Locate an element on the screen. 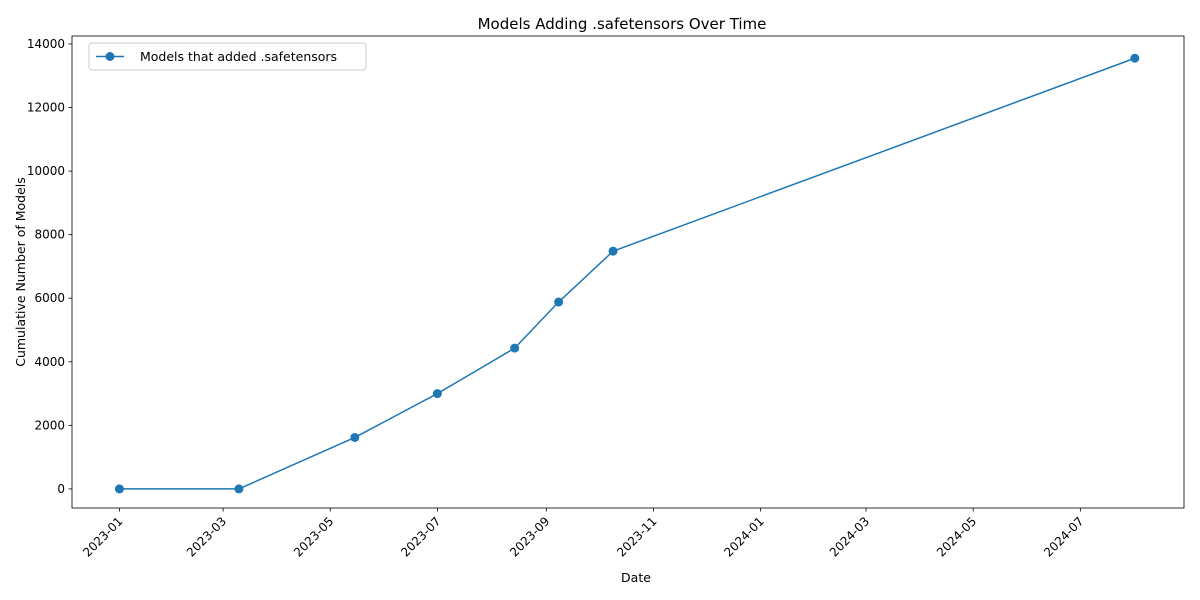 The height and width of the screenshot is (600, 1200). legend-label: Models that added .safetensors is located at coordinates (238, 56).